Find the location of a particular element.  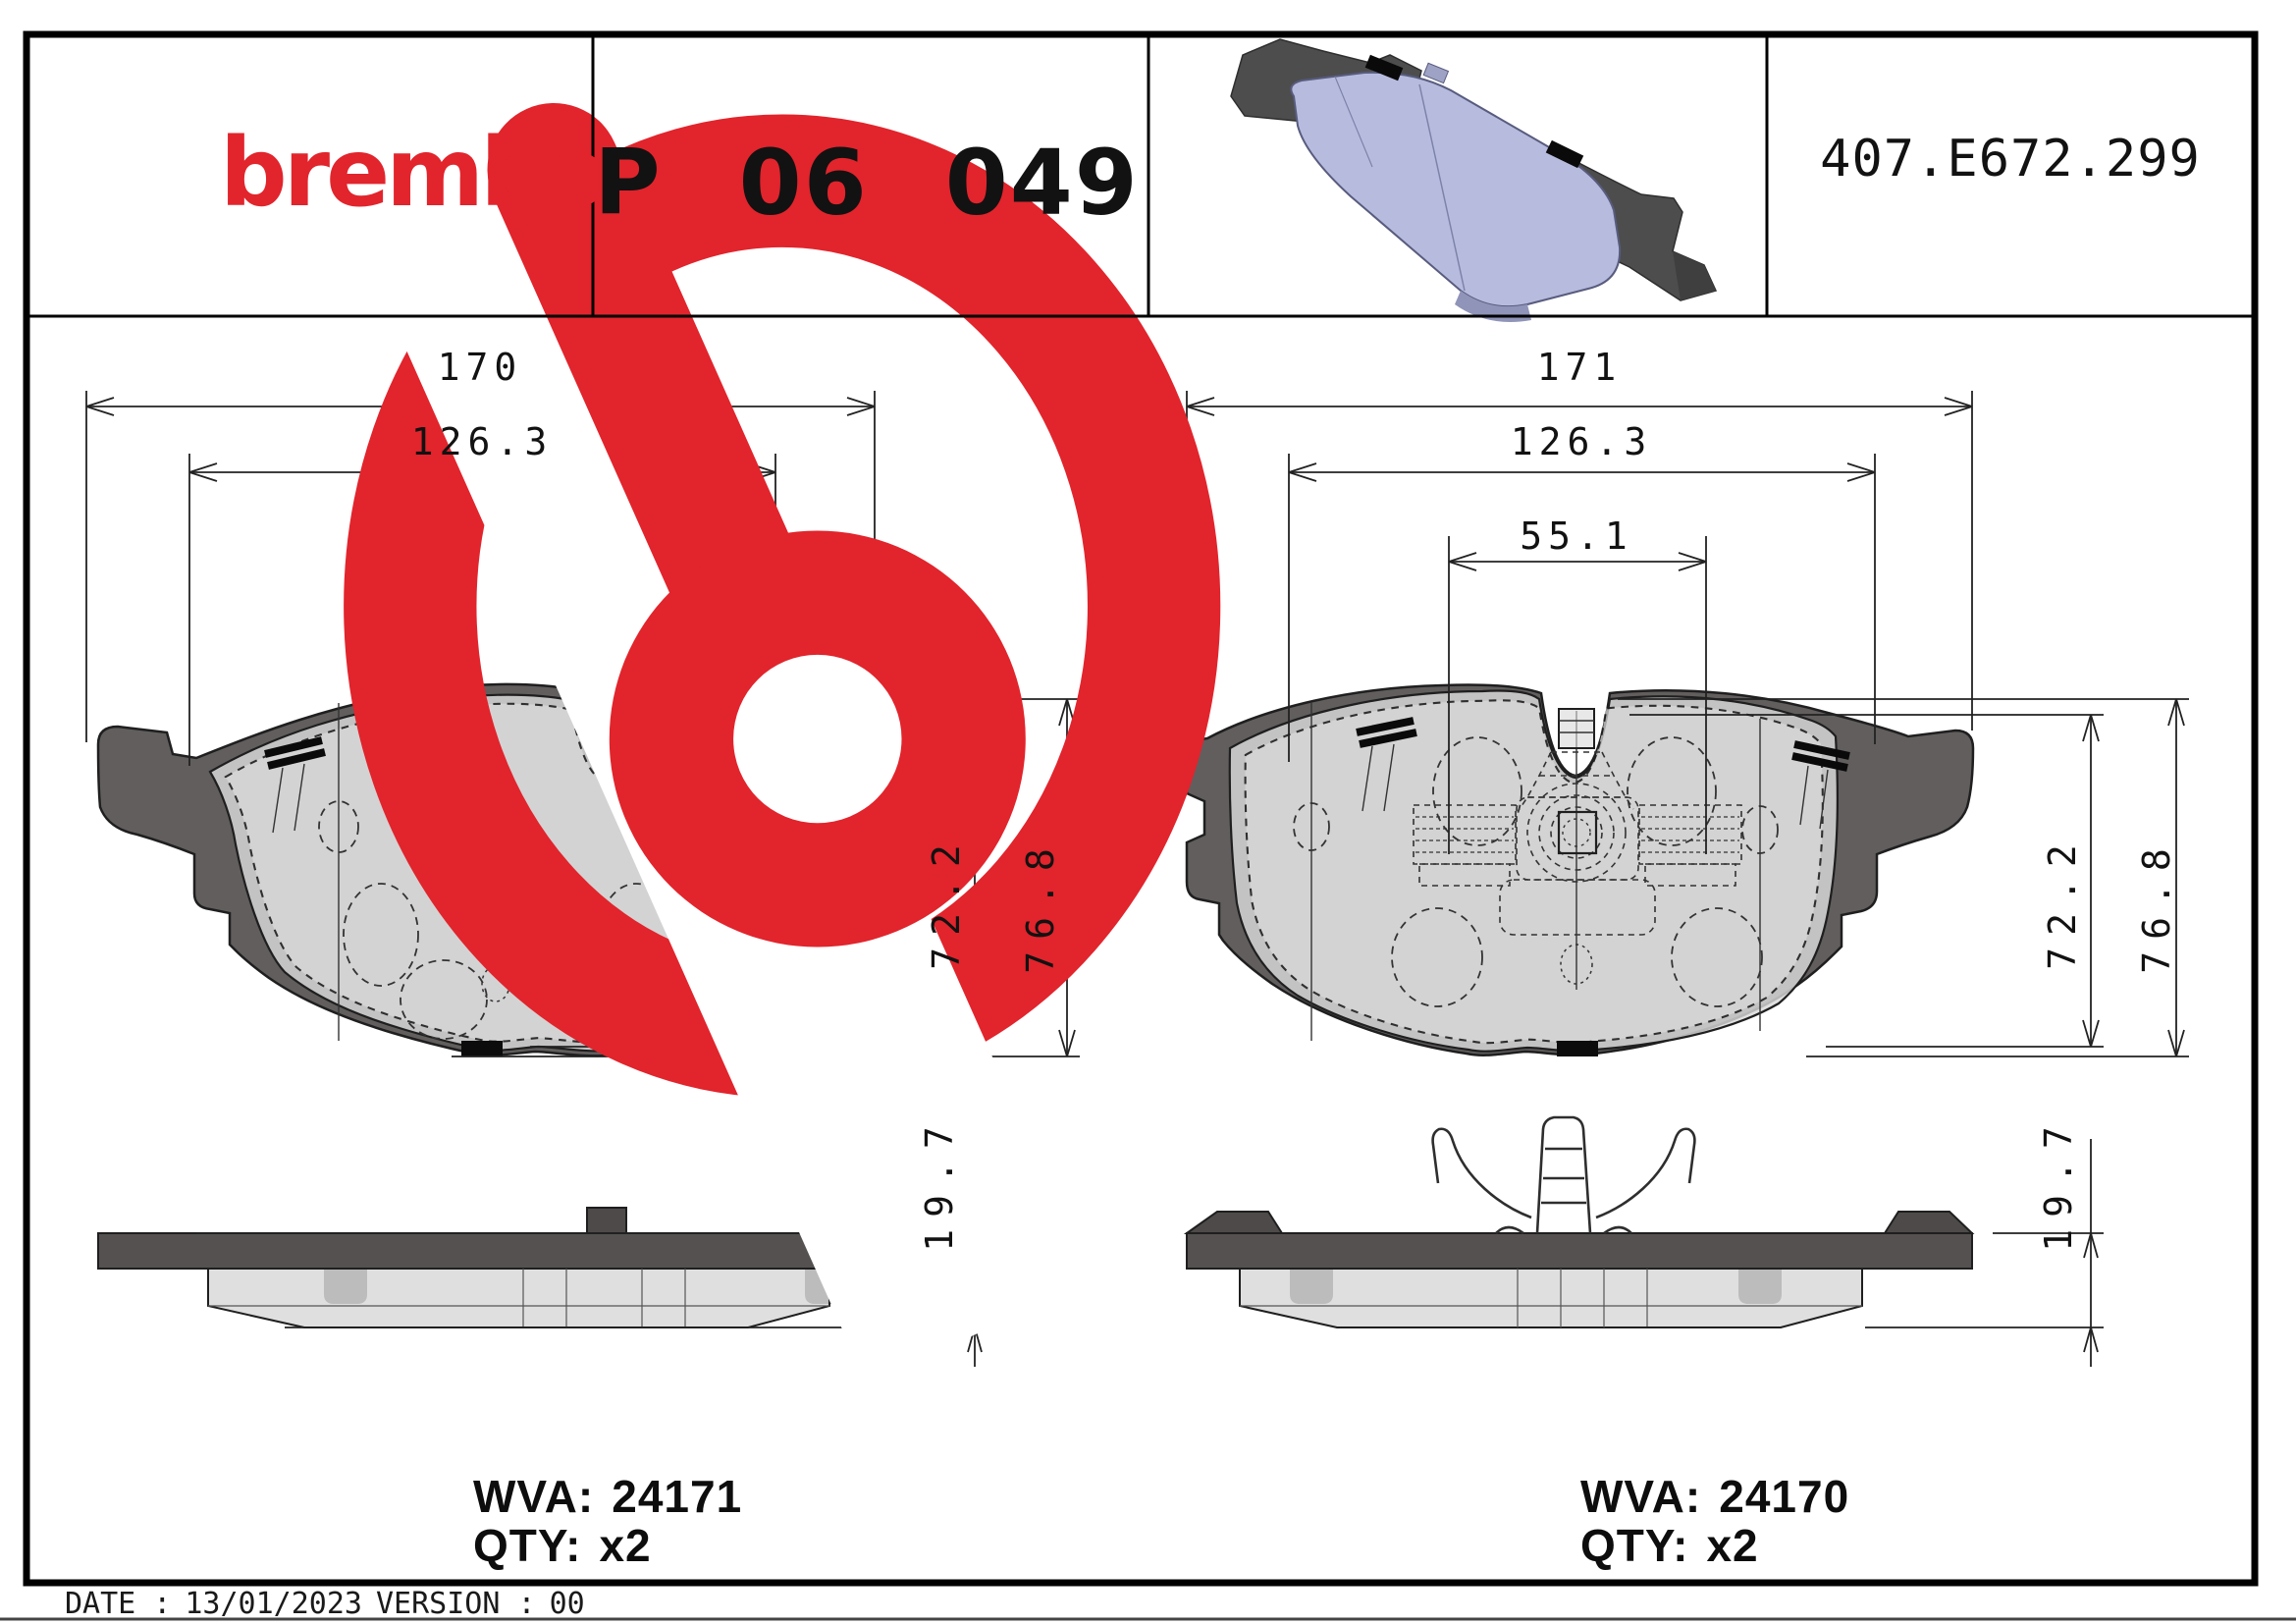

footer-revision-line: DATE : 13/01/2023 VERSION : 00 is located at coordinates (332, 1604).